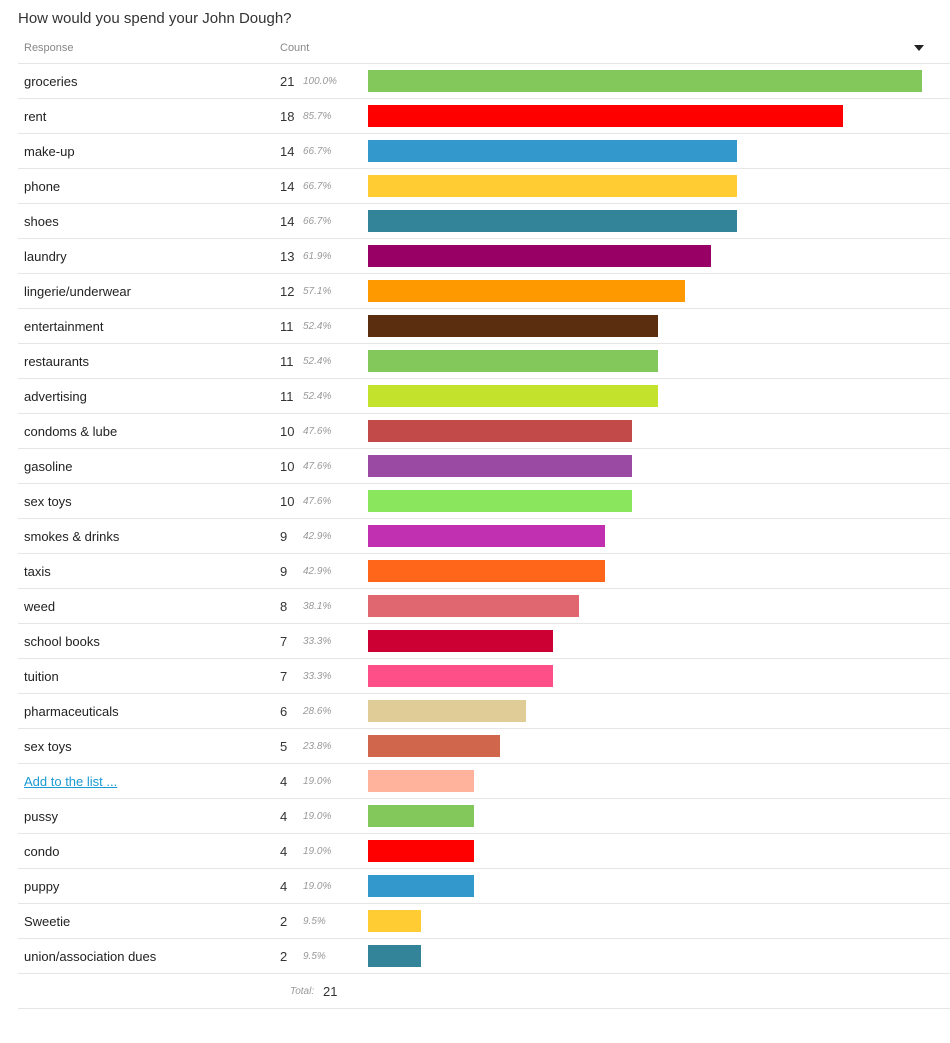 The height and width of the screenshot is (1043, 950). I want to click on response-label: puppy, so click(42, 886).